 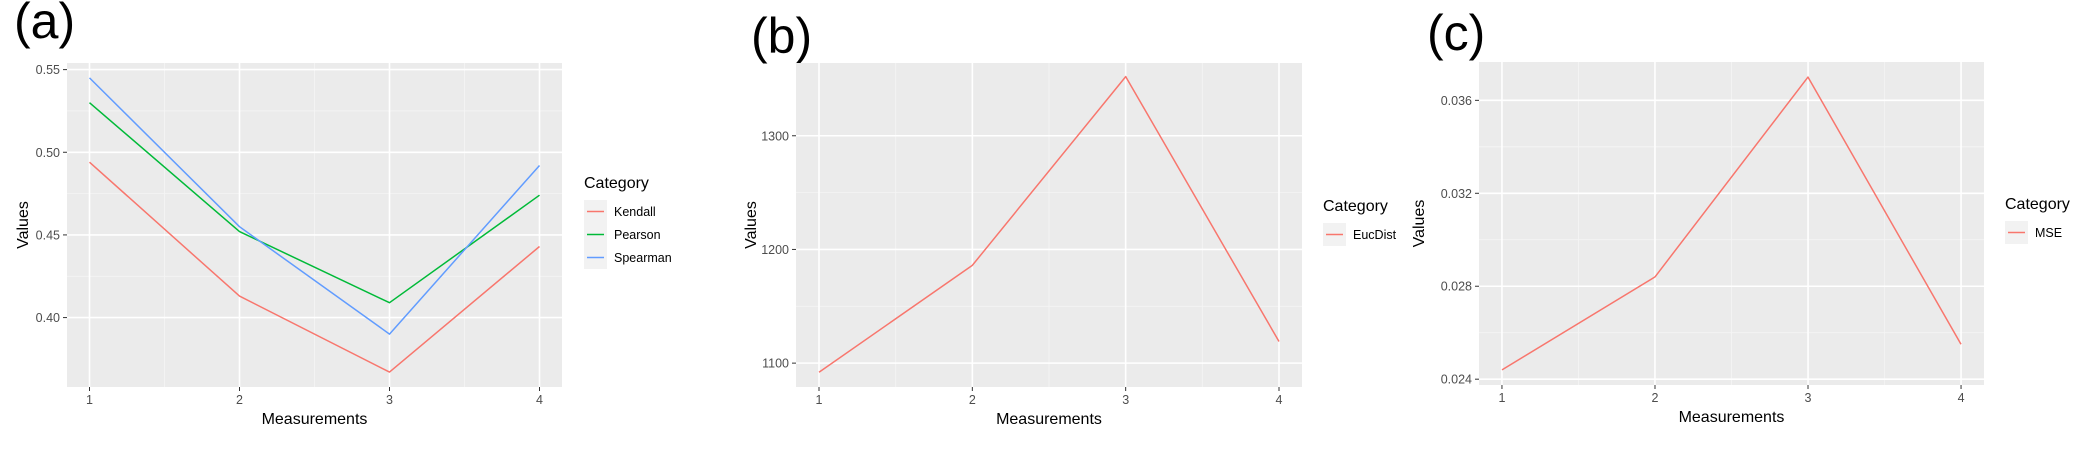 I want to click on y-tick-label: 1100, so click(x=775, y=364).